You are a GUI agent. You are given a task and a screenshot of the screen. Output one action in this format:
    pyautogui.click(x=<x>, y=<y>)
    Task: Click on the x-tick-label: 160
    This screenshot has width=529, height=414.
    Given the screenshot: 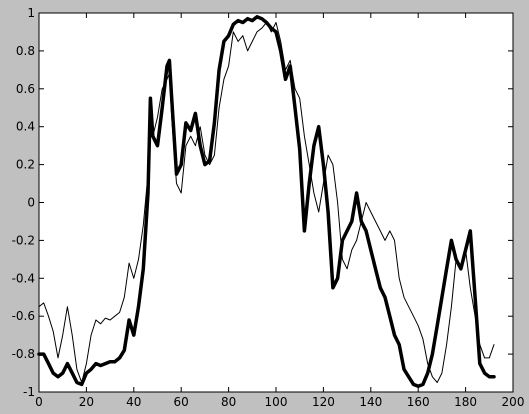 What is the action you would take?
    pyautogui.click(x=418, y=402)
    